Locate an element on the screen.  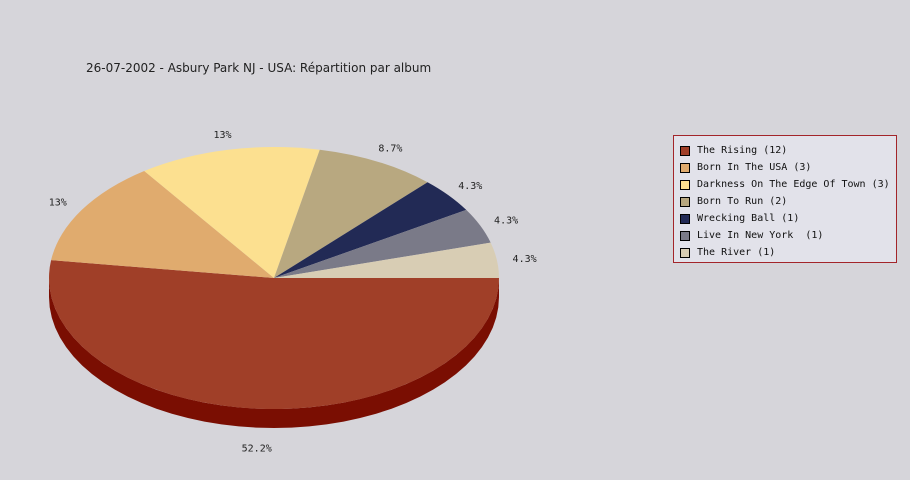
legend-item: Wrecking Ball (1) is located at coordinates (785, 218).